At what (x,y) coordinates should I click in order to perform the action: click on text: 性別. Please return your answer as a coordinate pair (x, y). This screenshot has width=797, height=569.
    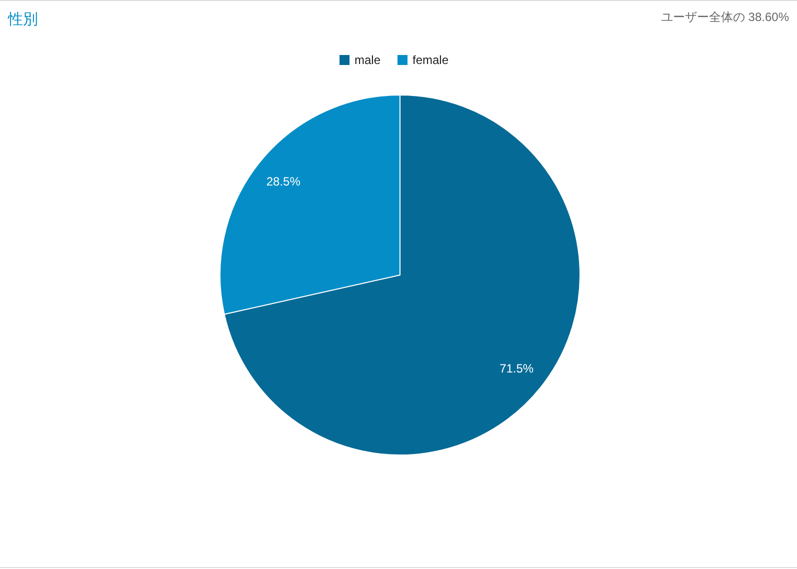
    Looking at the image, I should click on (22, 19).